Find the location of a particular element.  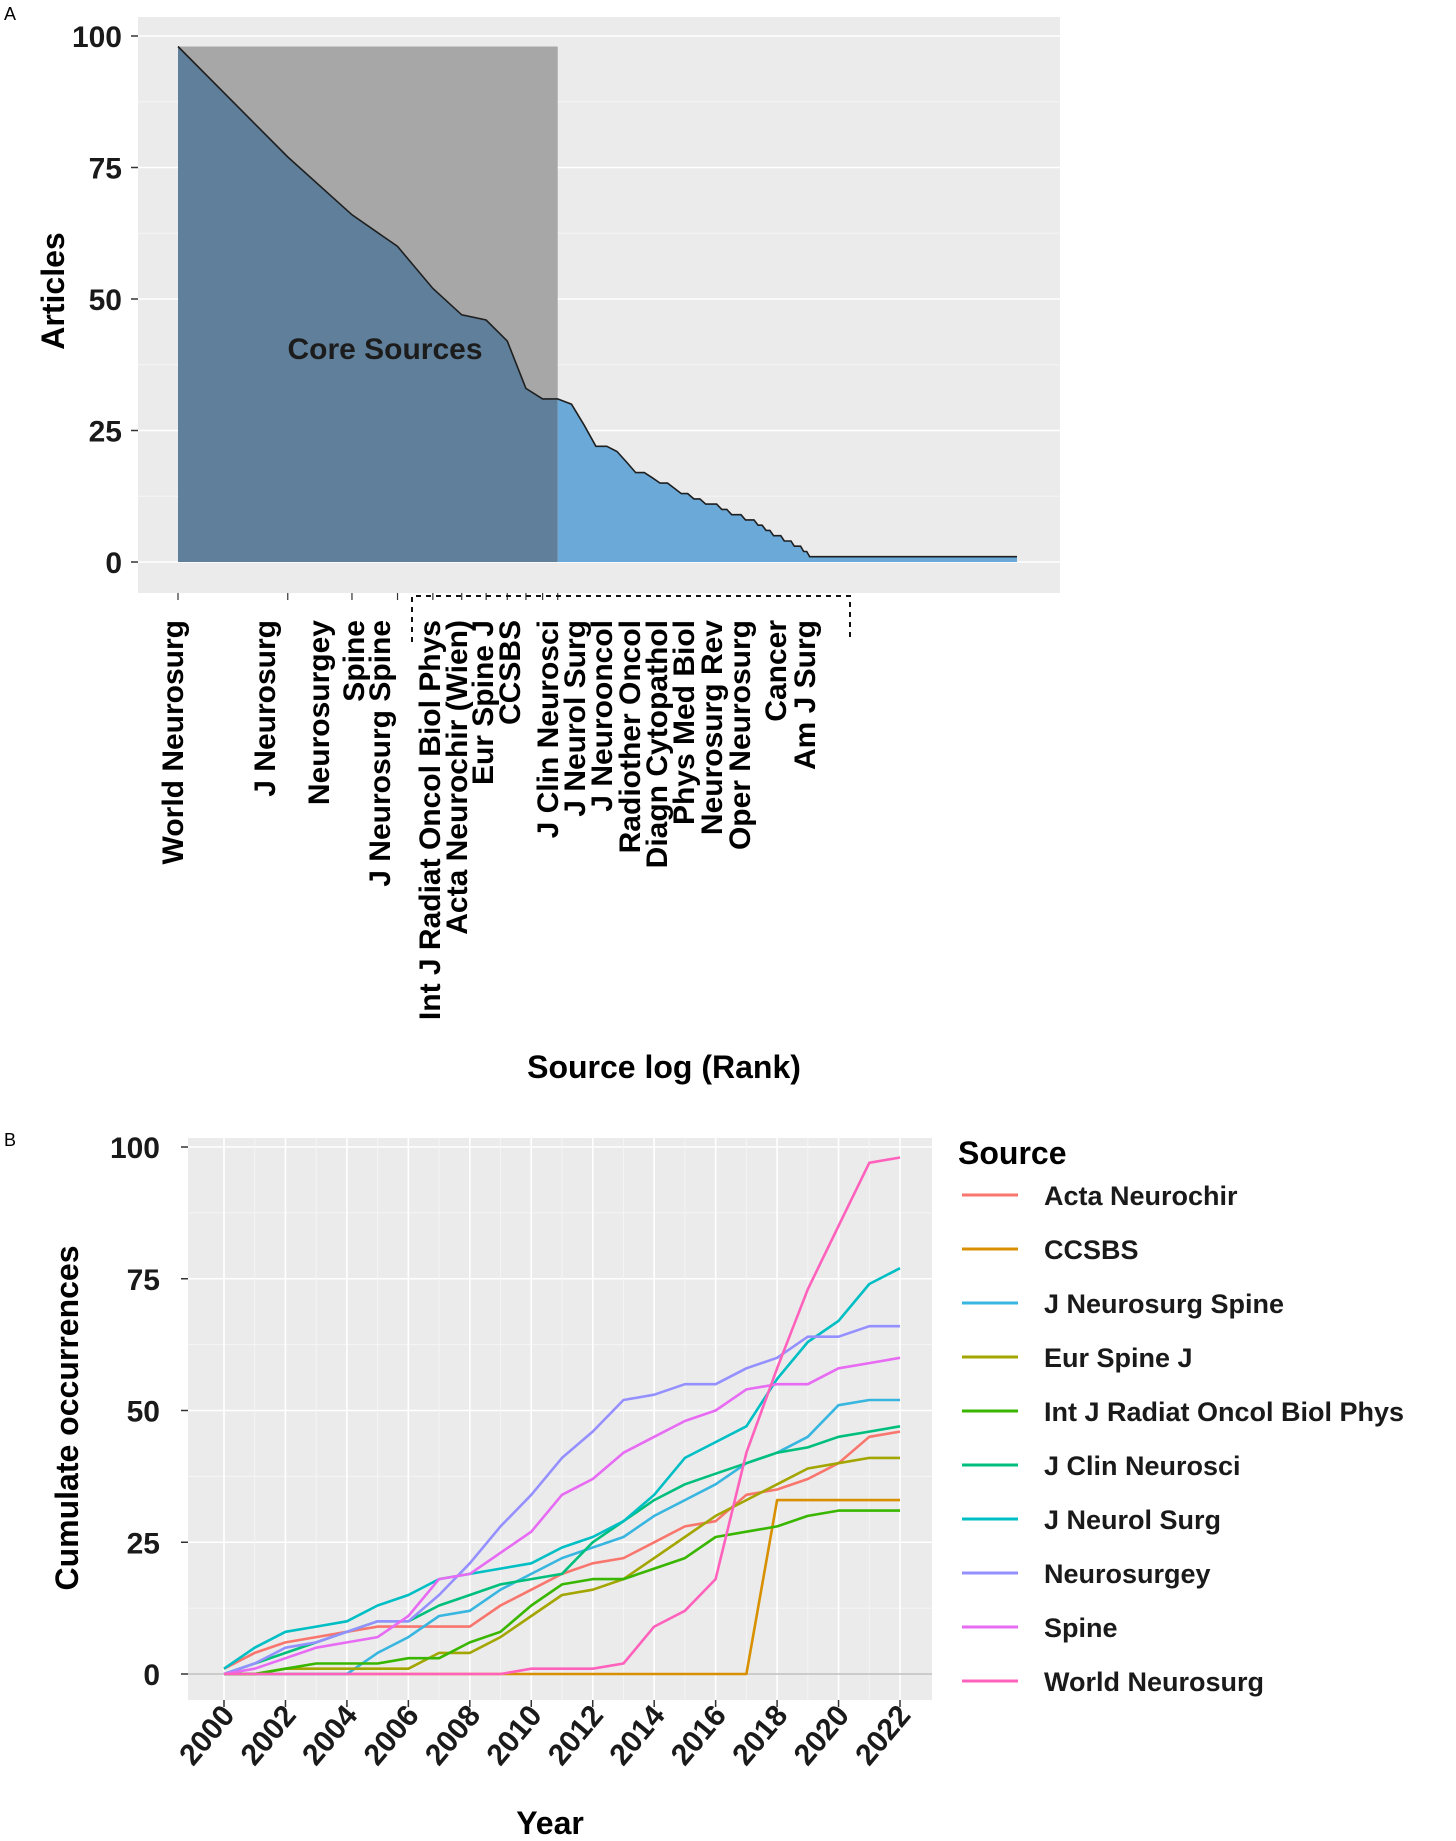

legend-label: J Neurosurg Spine is located at coordinates (1164, 1304).